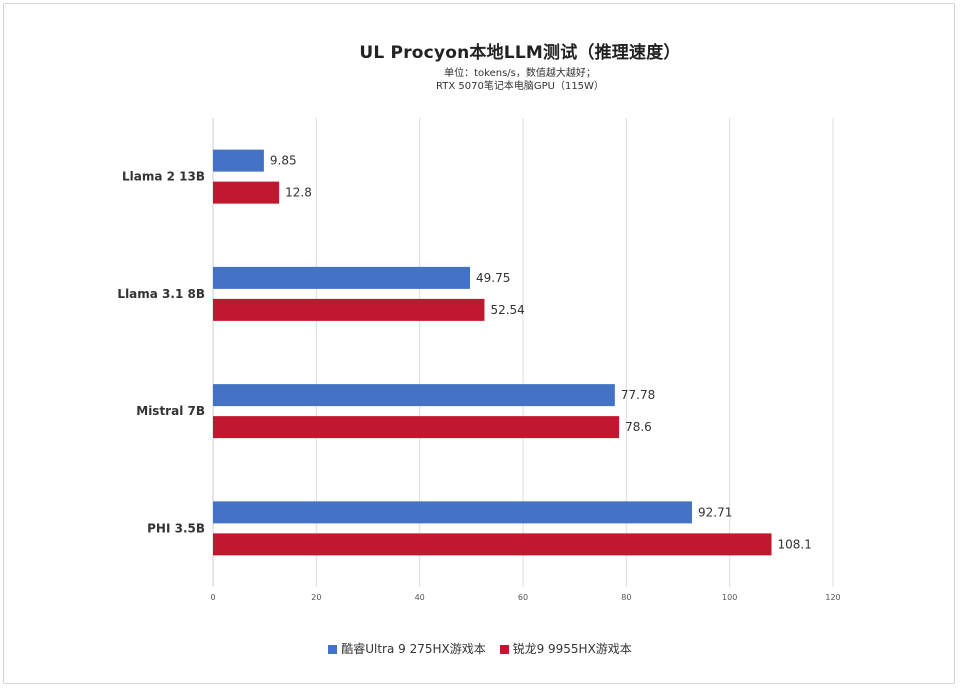 The height and width of the screenshot is (689, 960). Describe the element at coordinates (413, 649) in the screenshot. I see `legend-label-intel: 酷睿Ultra 9 275HX游戏本` at that location.